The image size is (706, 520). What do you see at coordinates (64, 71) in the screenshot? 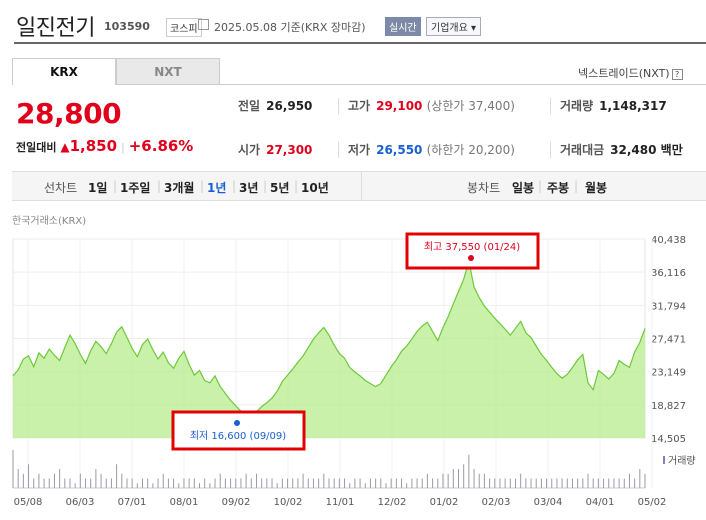
I see `tab-krx: KRX` at bounding box center [64, 71].